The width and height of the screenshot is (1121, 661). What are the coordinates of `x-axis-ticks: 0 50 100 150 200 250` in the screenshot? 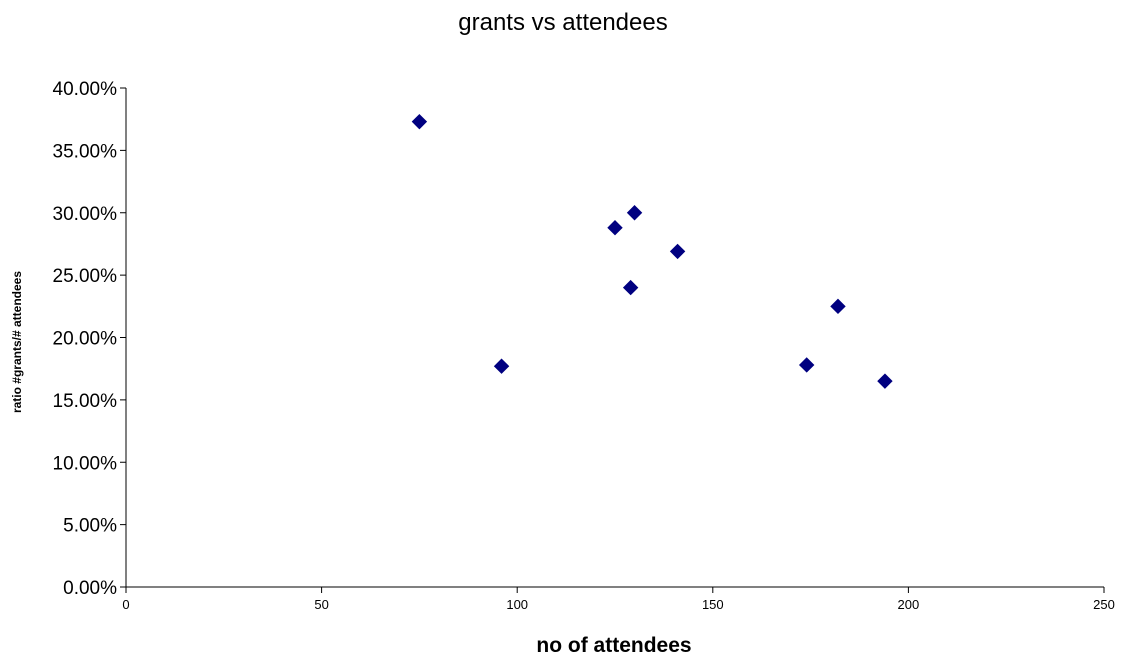 It's located at (618, 599).